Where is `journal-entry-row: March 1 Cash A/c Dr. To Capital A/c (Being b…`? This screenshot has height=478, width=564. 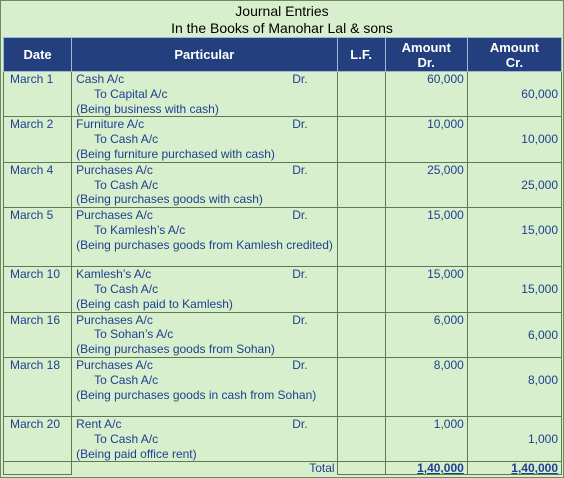 journal-entry-row: March 1 Cash A/c Dr. To Capital A/c (Being b… is located at coordinates (282, 94).